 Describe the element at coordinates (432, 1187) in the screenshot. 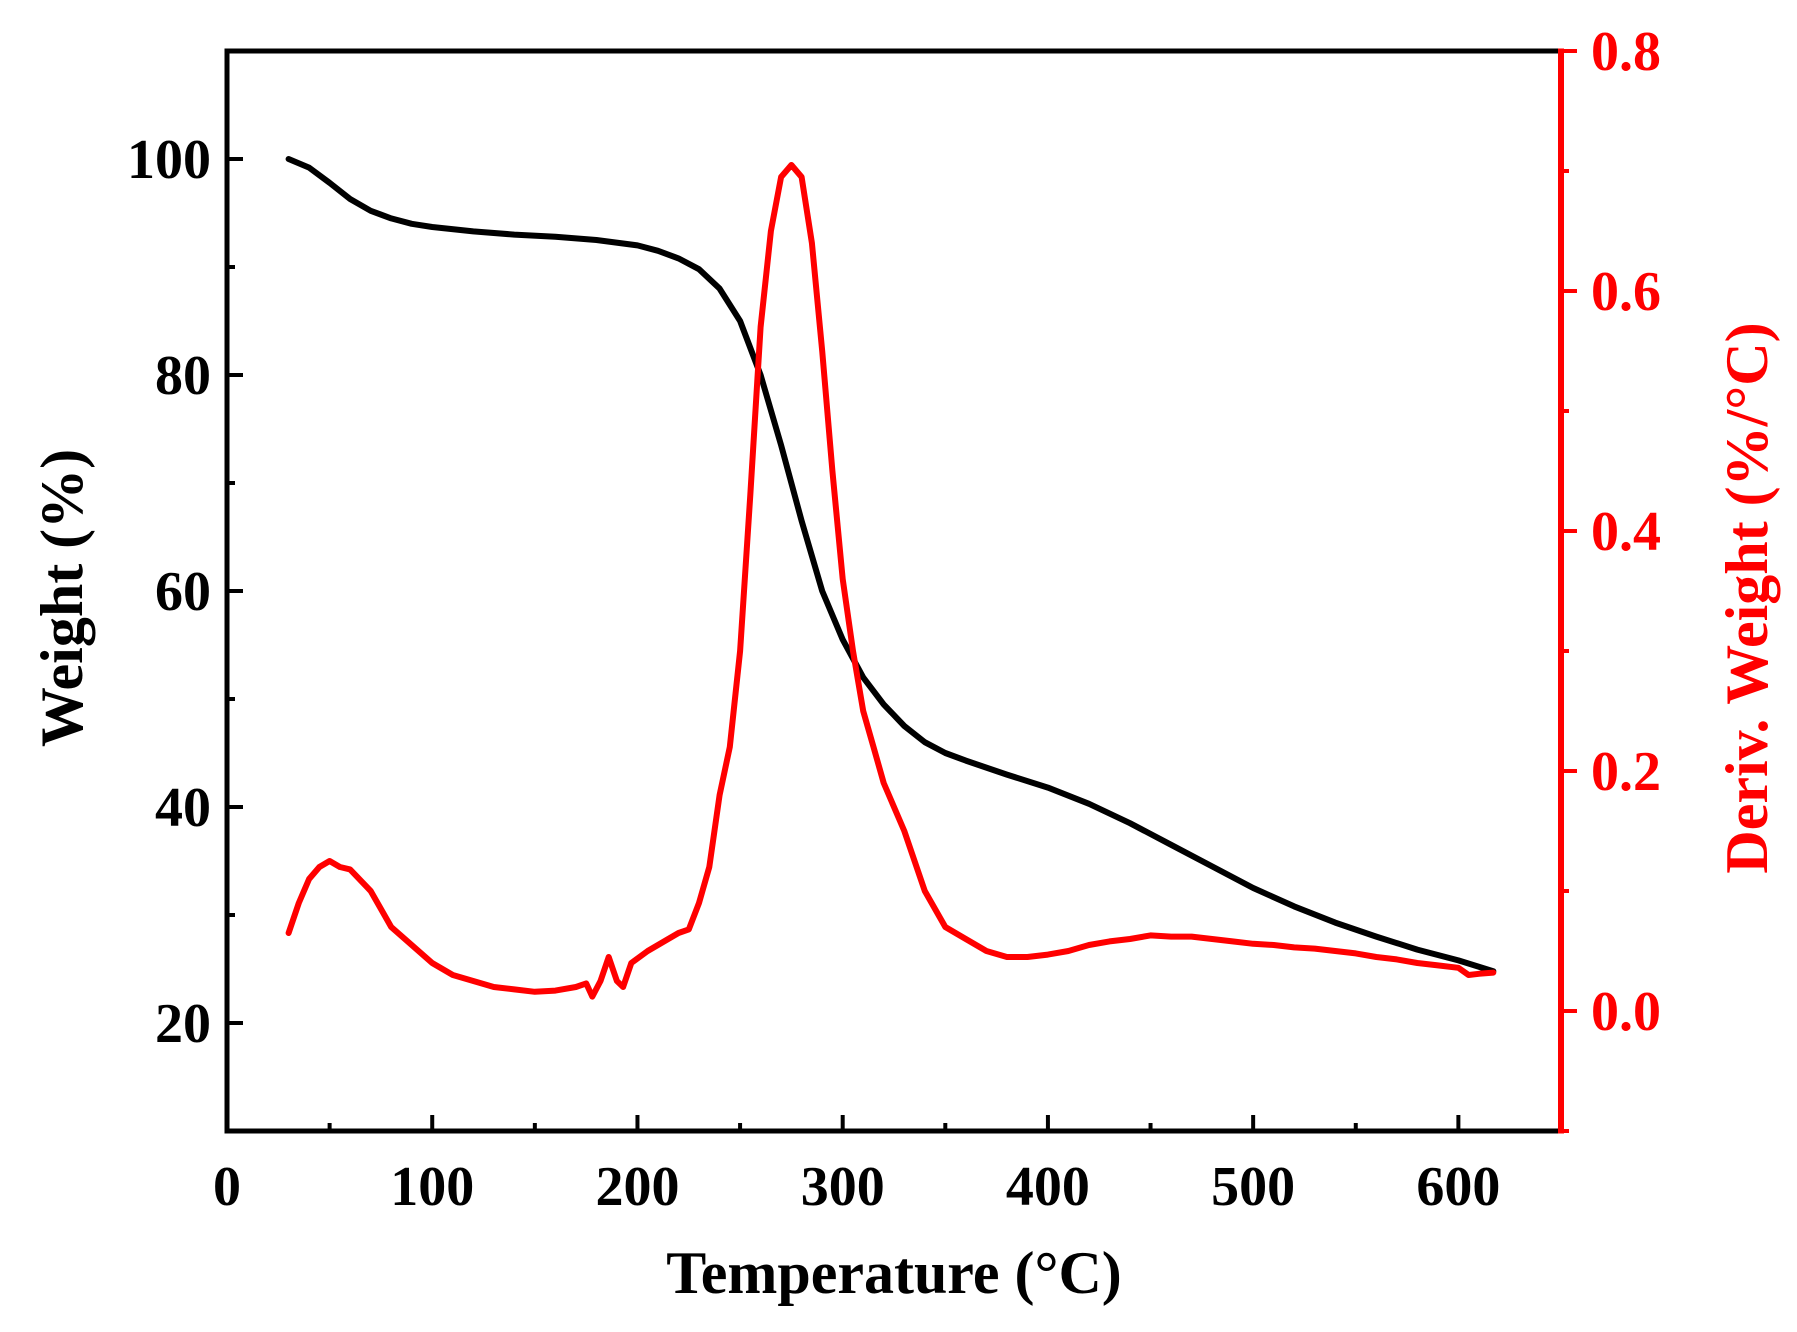

I see `x-tick-label: 100` at that location.